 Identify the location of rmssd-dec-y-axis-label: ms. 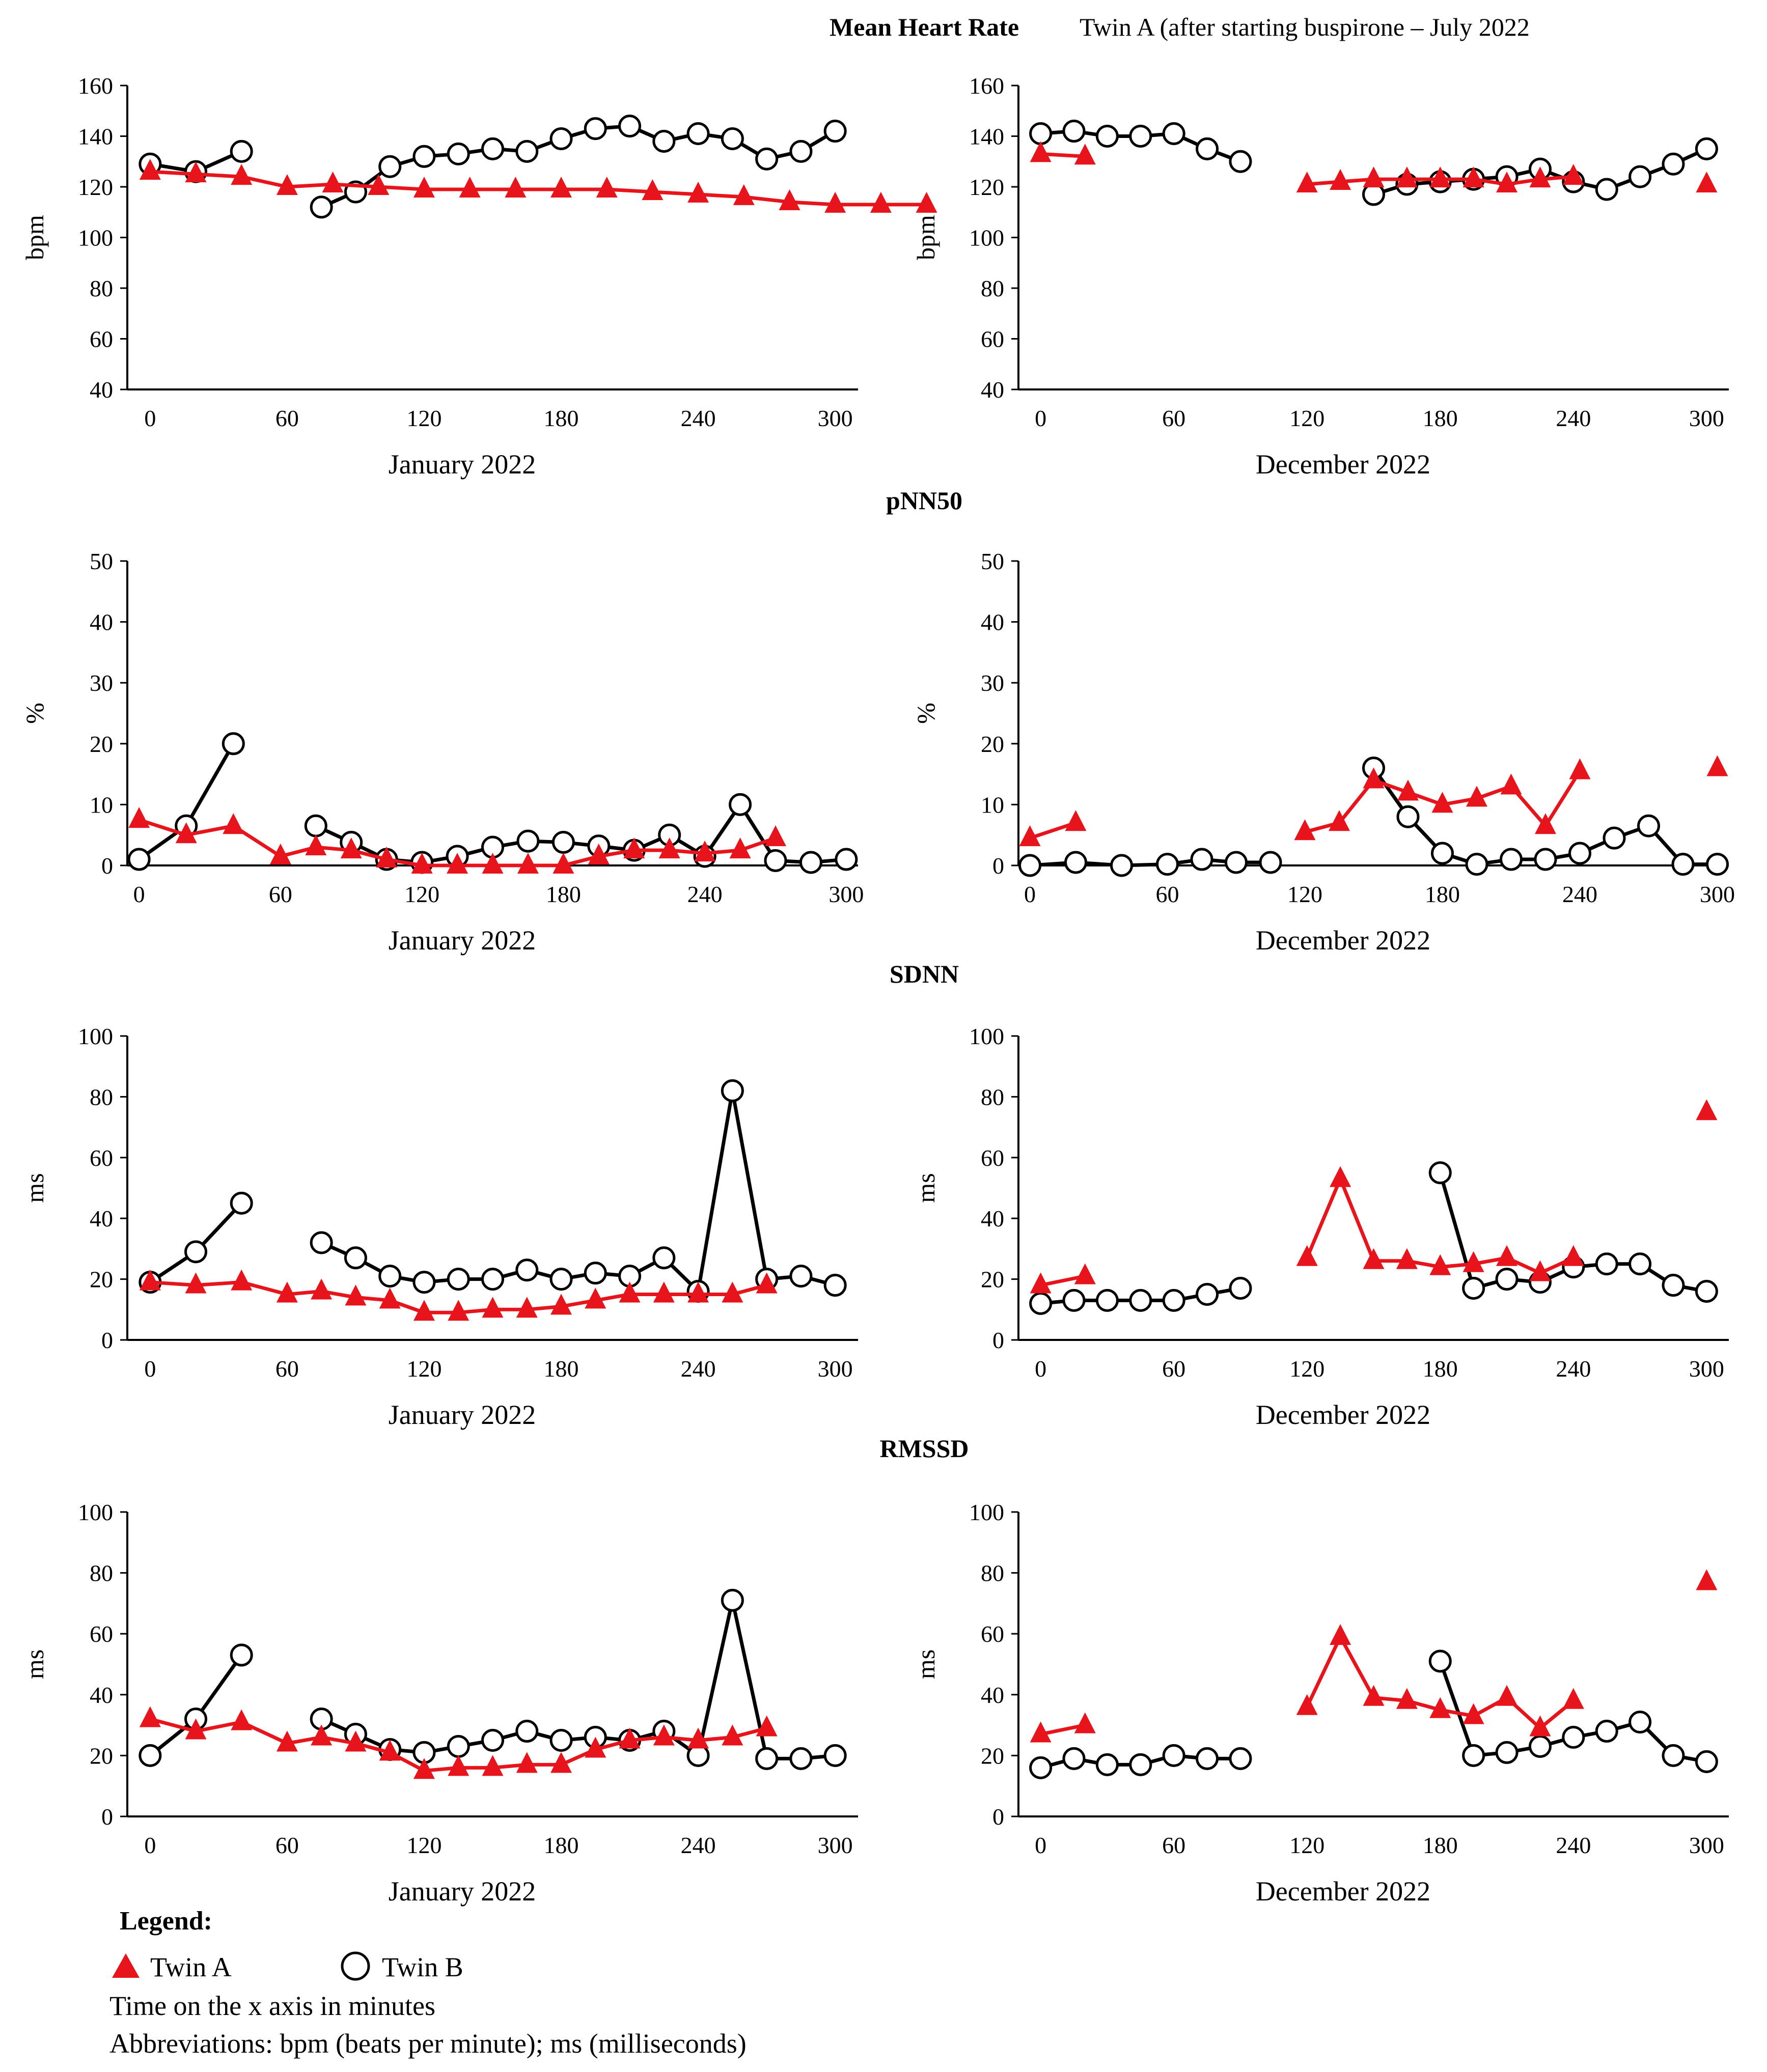
(926, 1664).